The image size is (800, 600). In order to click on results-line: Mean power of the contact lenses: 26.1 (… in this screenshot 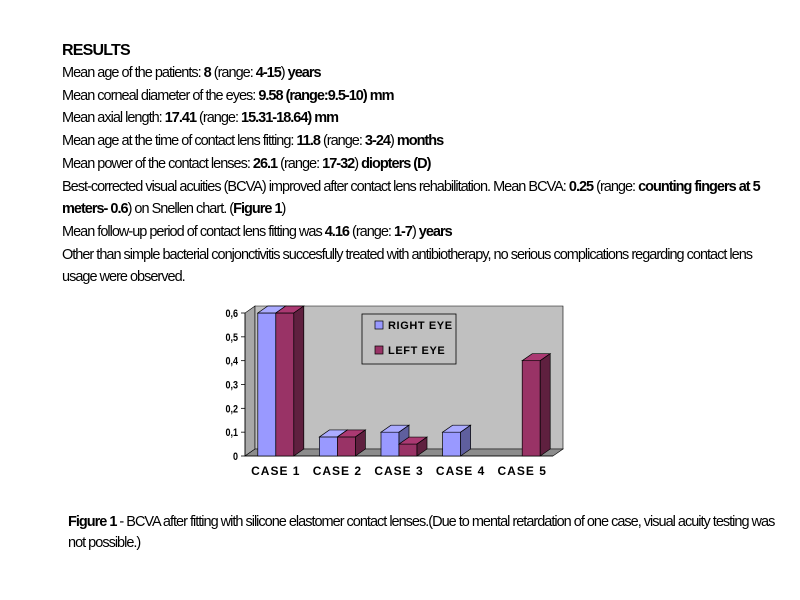, I will do `click(422, 164)`.